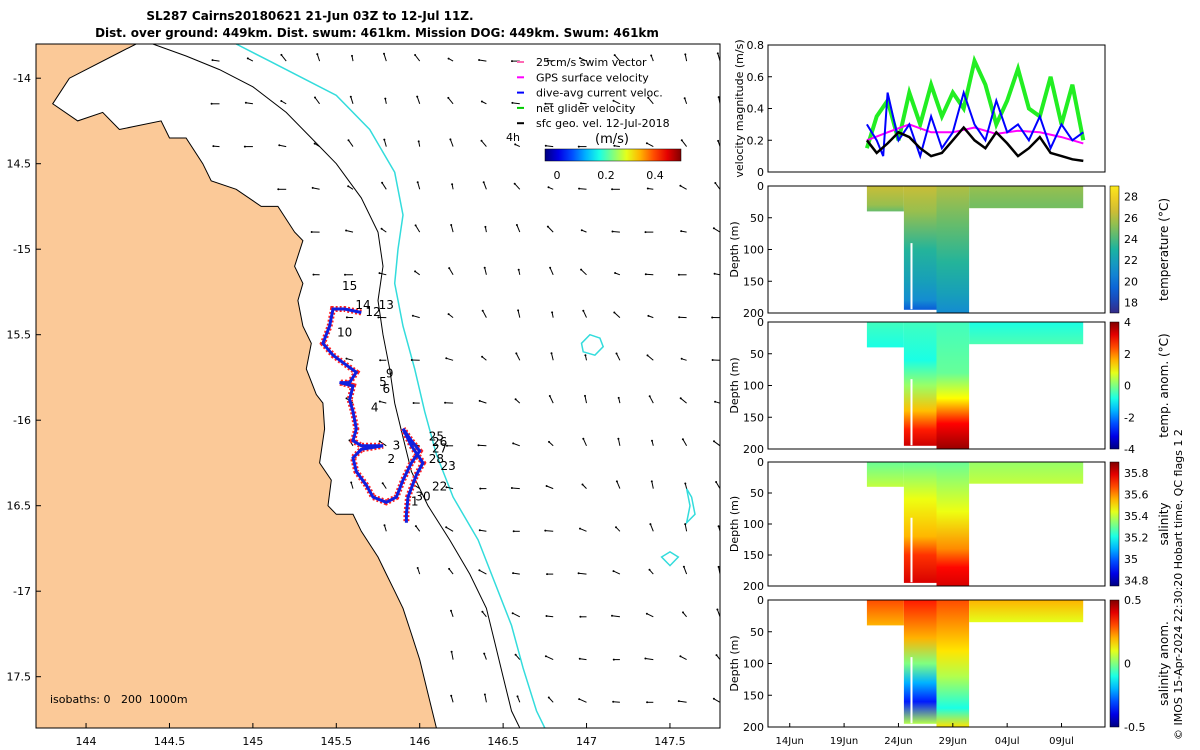 This screenshot has height=750, width=1200. What do you see at coordinates (756, 140) in the screenshot?
I see `velocity-ytick-label: 0.2` at bounding box center [756, 140].